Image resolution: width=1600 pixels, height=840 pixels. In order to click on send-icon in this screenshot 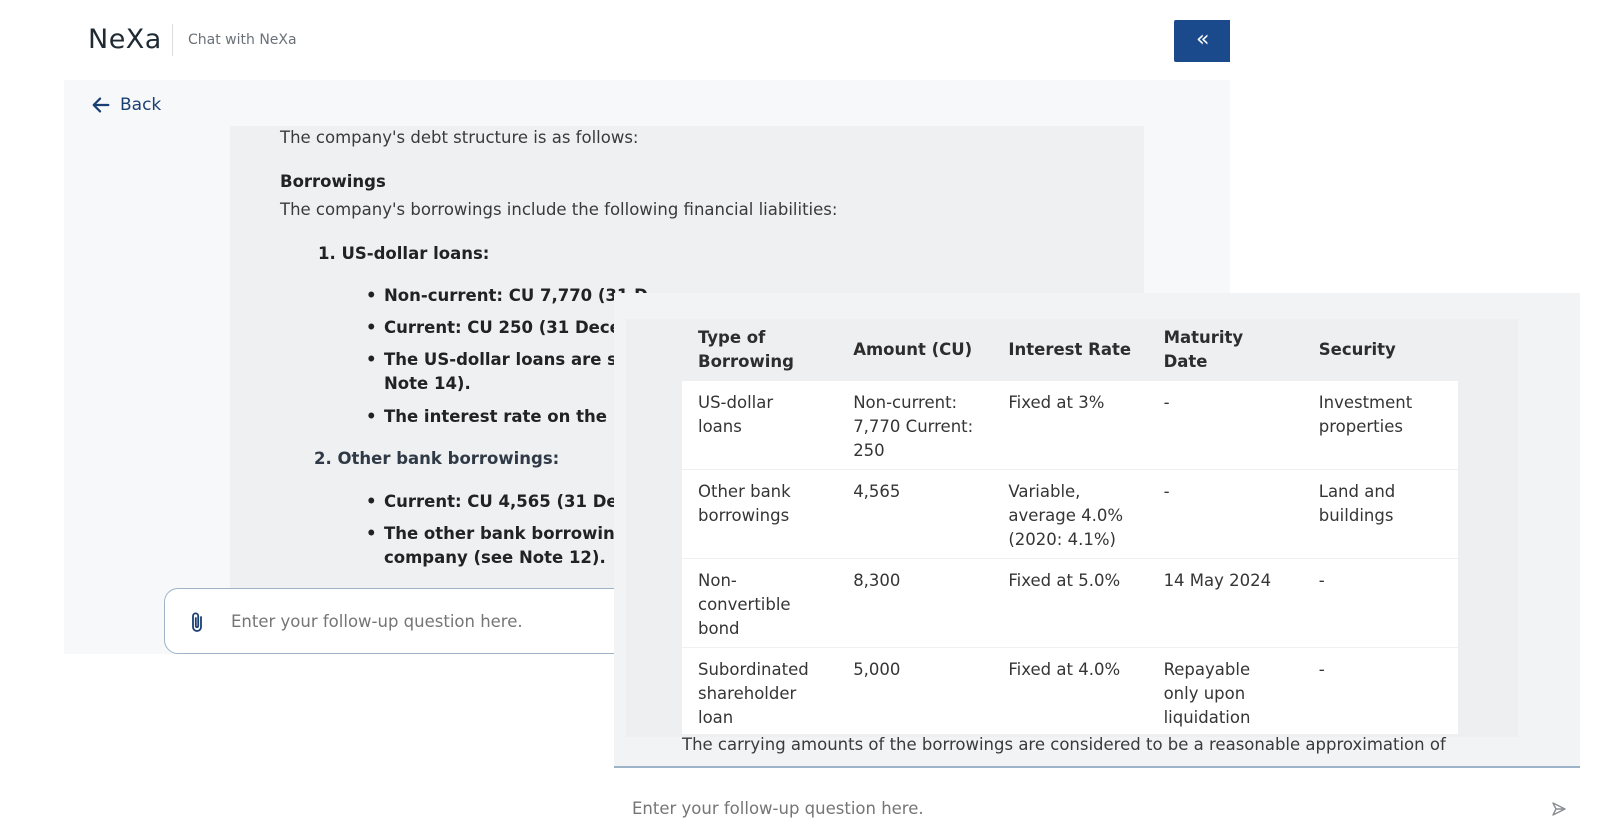, I will do `click(1559, 809)`.